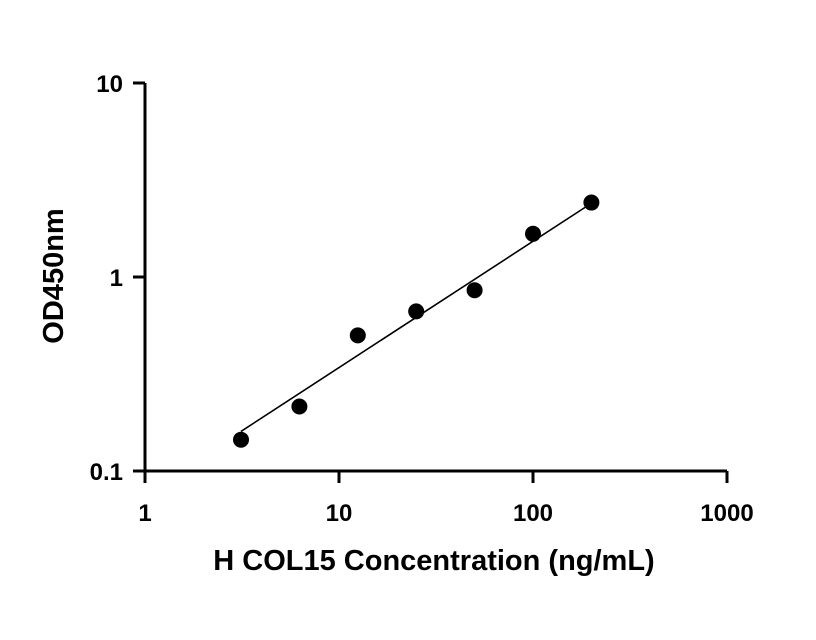 The width and height of the screenshot is (816, 640). What do you see at coordinates (144, 513) in the screenshot?
I see `x-tick-label: 1` at bounding box center [144, 513].